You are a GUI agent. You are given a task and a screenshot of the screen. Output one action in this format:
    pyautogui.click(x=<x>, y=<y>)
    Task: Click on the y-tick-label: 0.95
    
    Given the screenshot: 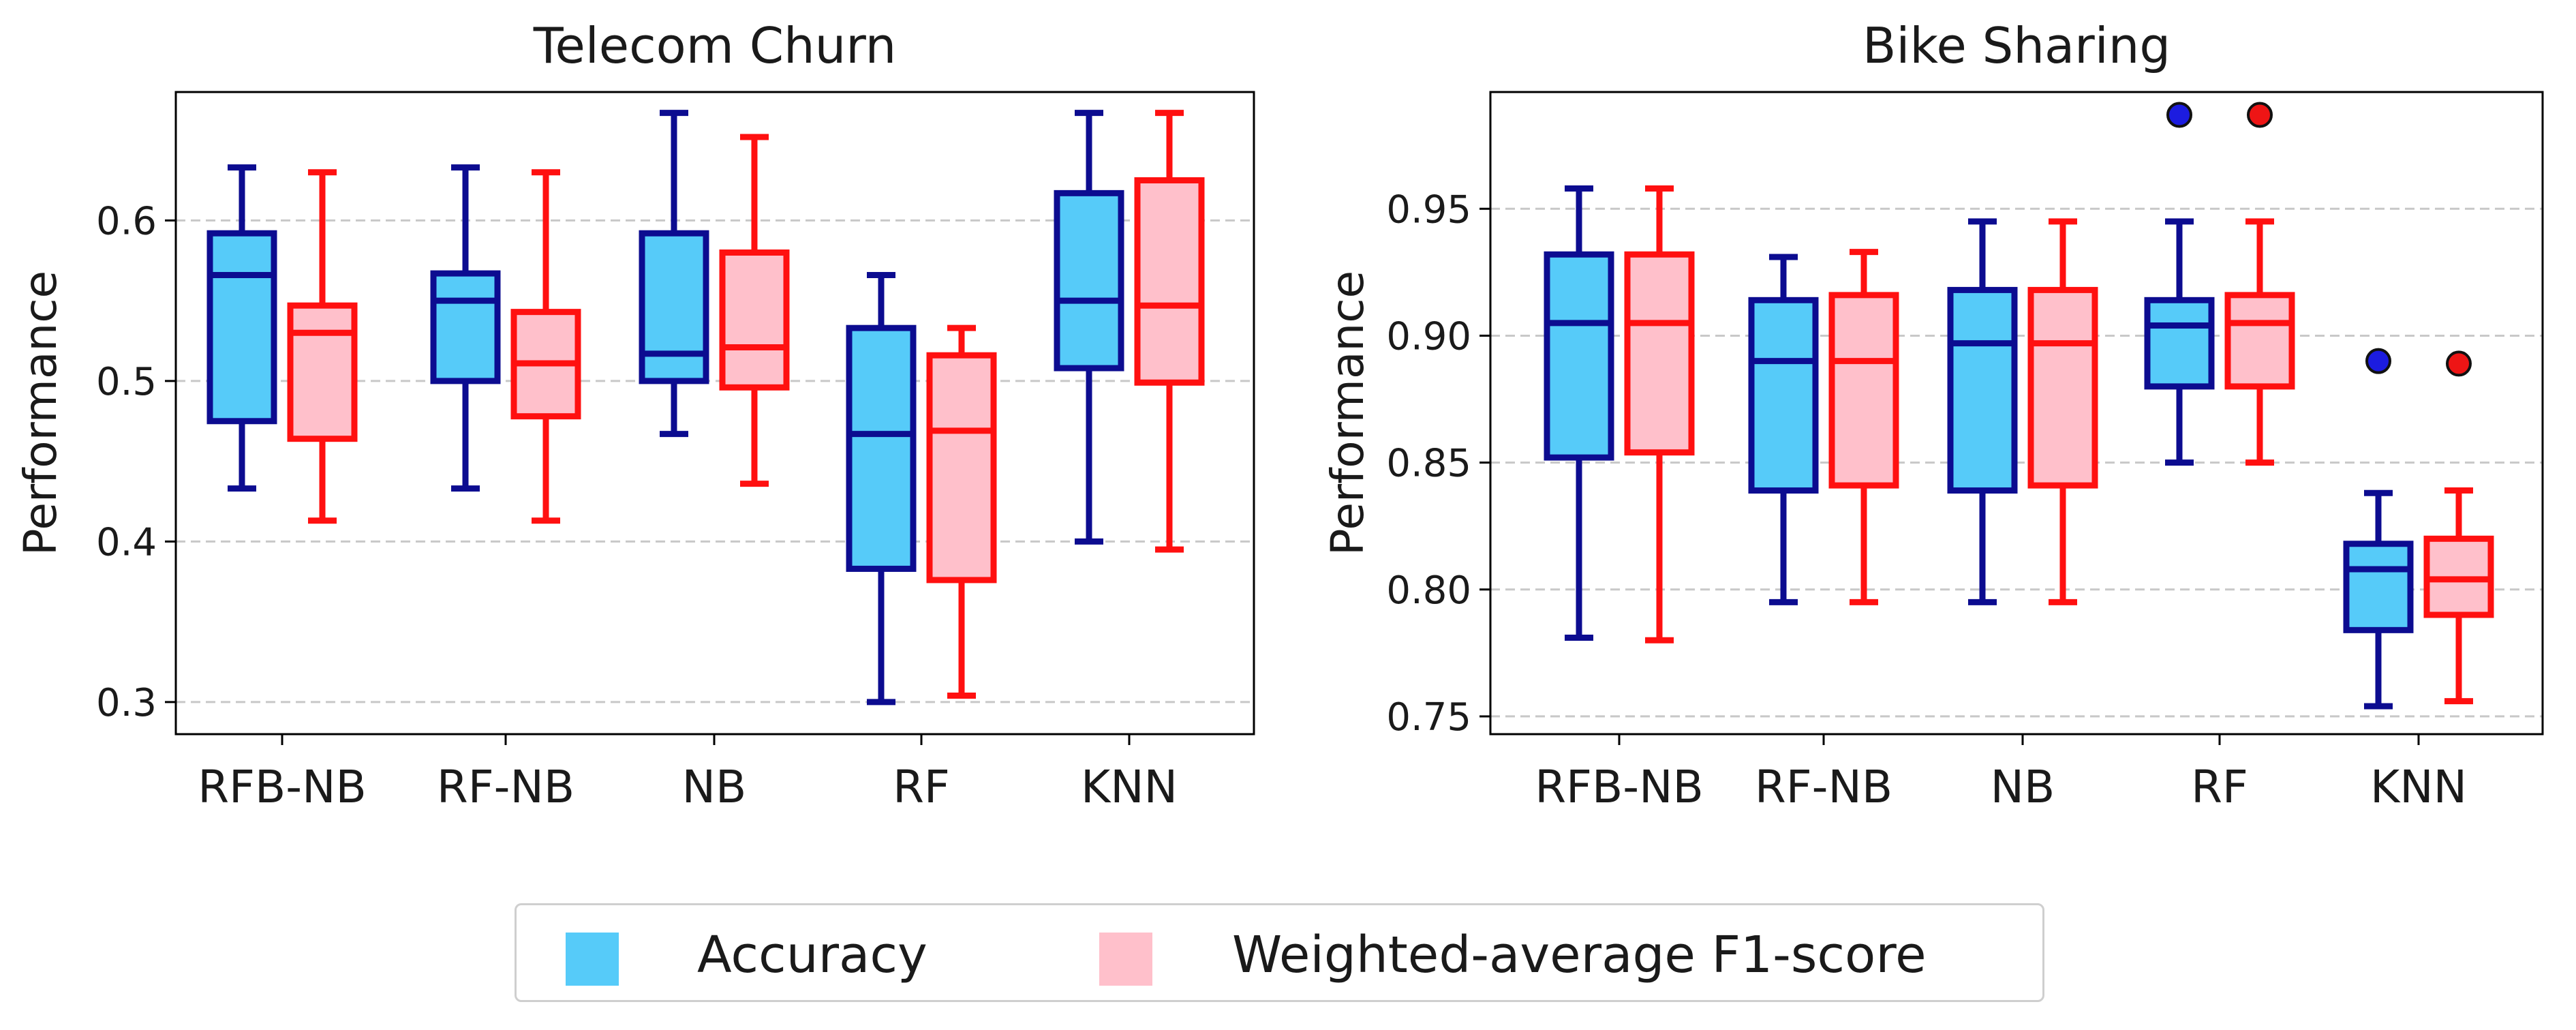 What is the action you would take?
    pyautogui.click(x=1428, y=210)
    